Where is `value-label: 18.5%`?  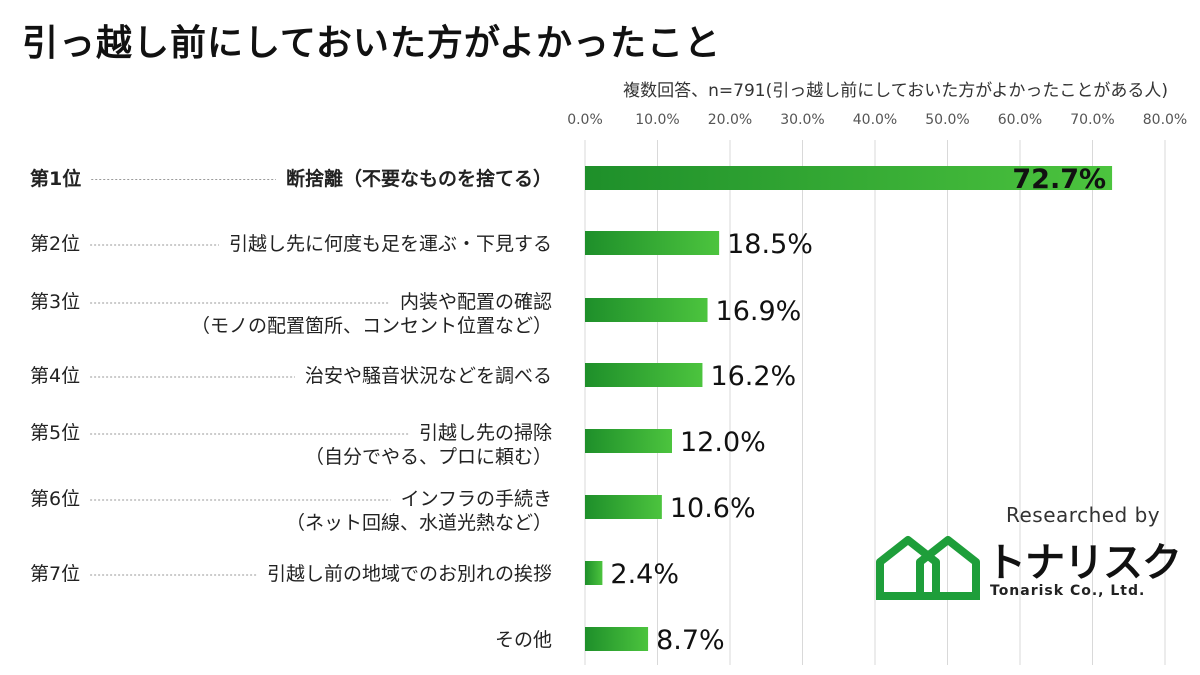 value-label: 18.5% is located at coordinates (770, 244).